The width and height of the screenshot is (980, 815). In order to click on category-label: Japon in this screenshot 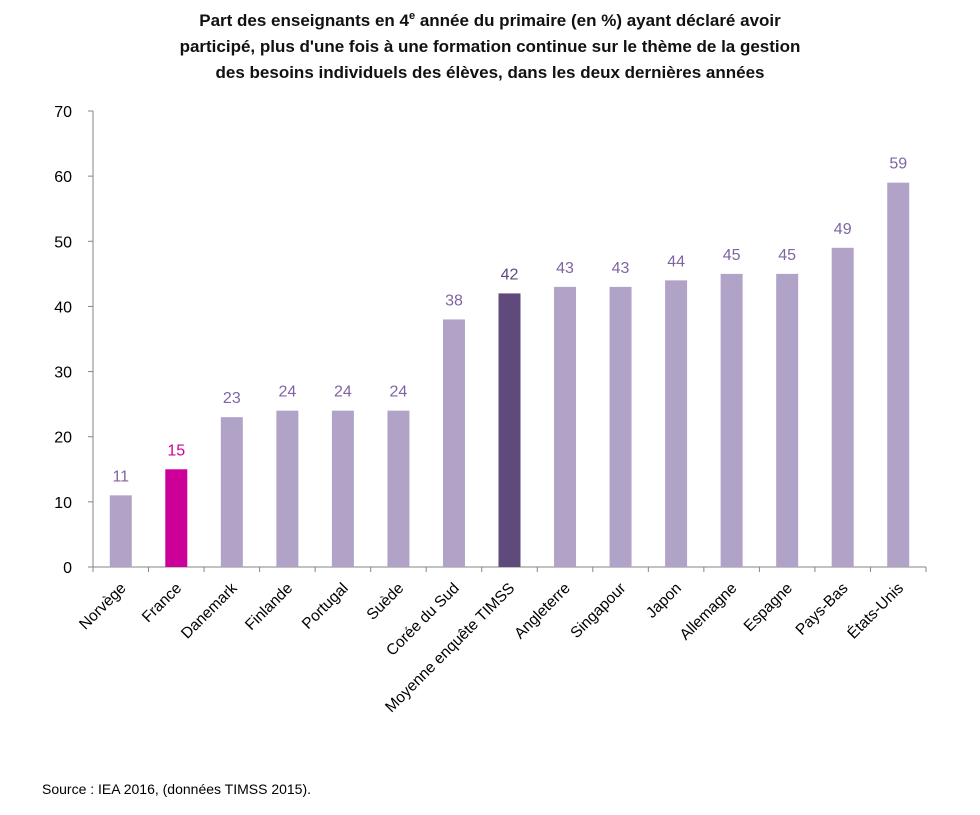, I will do `click(664, 601)`.